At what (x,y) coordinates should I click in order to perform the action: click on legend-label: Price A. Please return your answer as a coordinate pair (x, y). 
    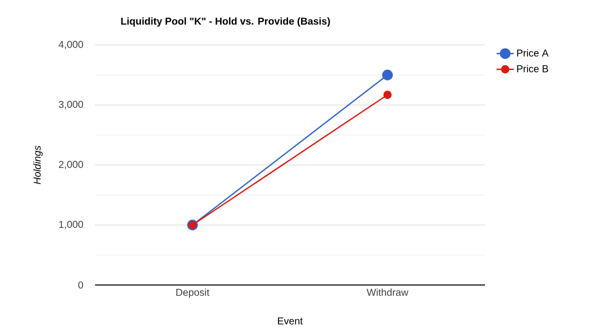
    Looking at the image, I should click on (533, 53).